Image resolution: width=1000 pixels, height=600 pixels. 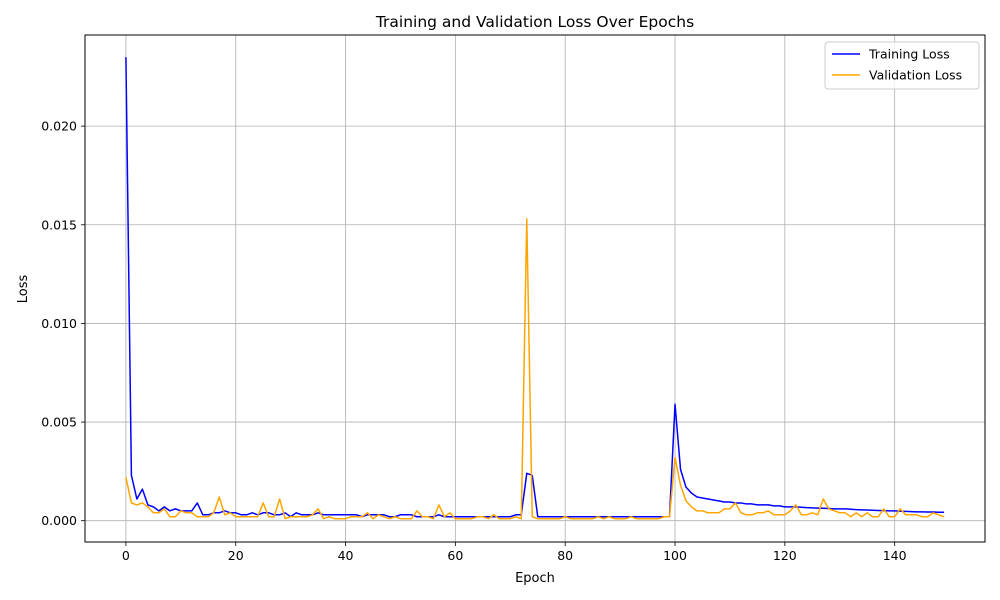 I want to click on x-tick-label: 0, so click(x=126, y=555).